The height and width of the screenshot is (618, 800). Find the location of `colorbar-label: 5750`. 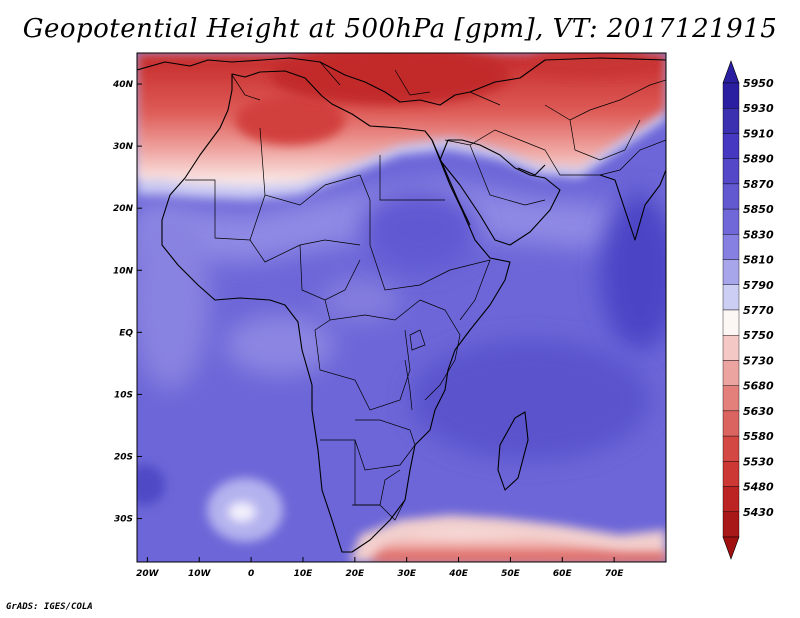

colorbar-label: 5750 is located at coordinates (758, 335).